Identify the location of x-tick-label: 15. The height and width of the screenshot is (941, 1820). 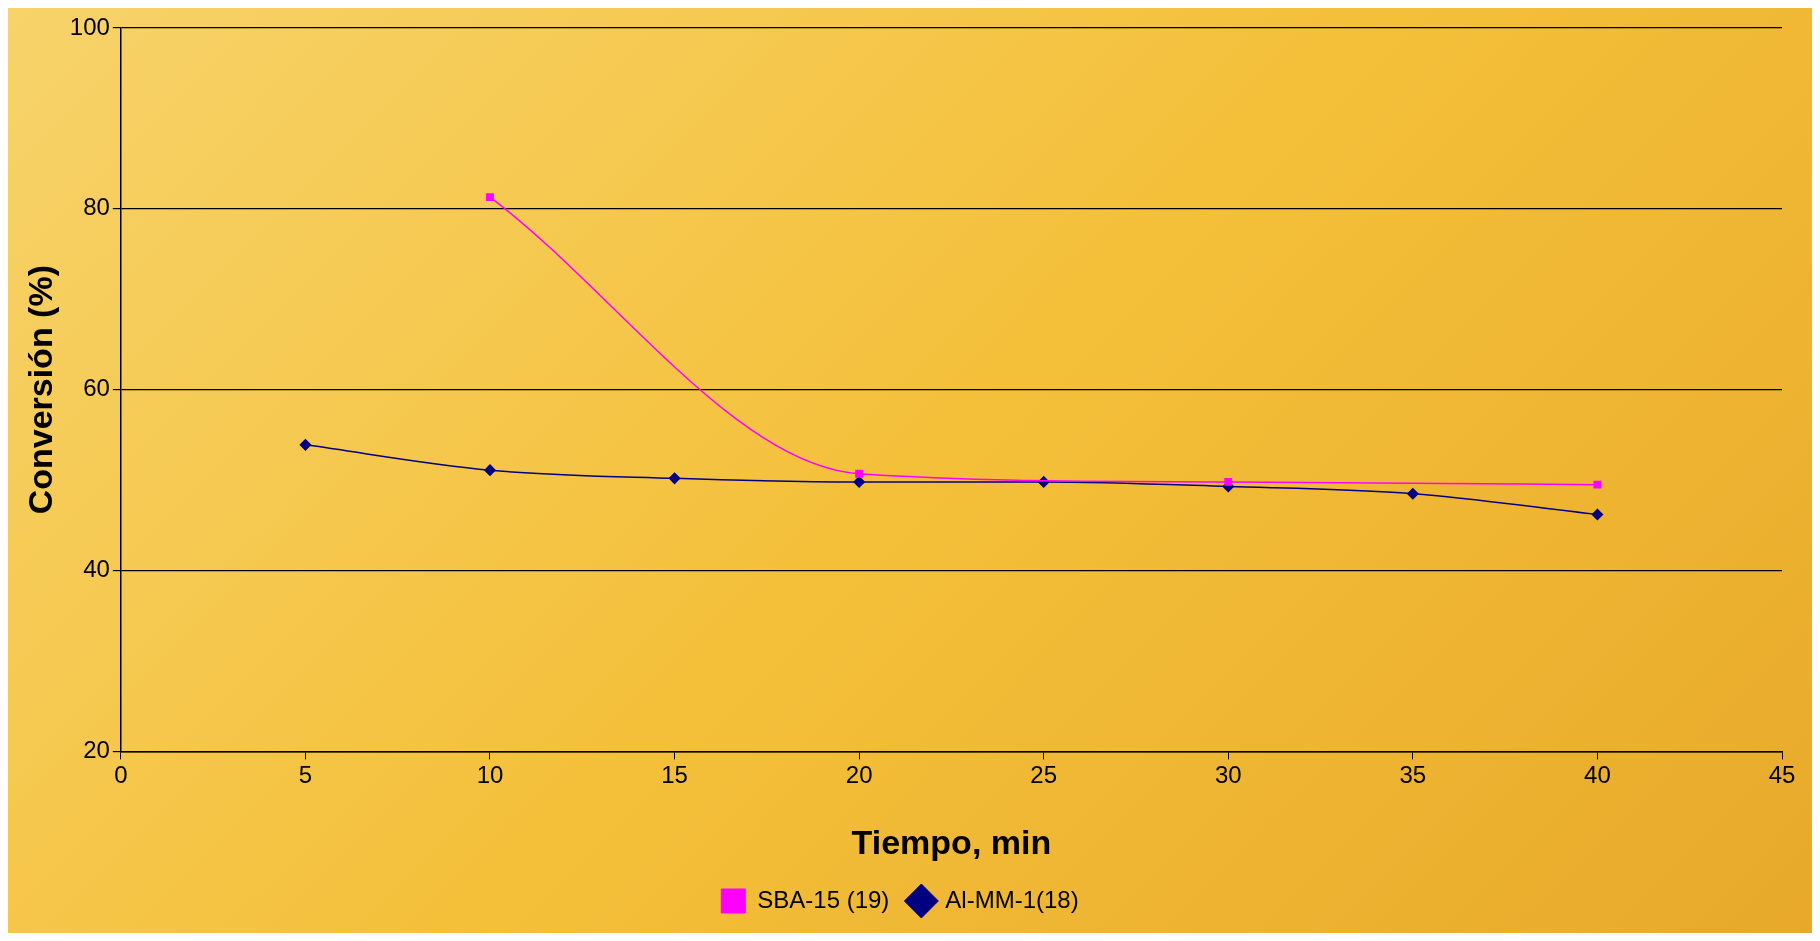
(674, 775).